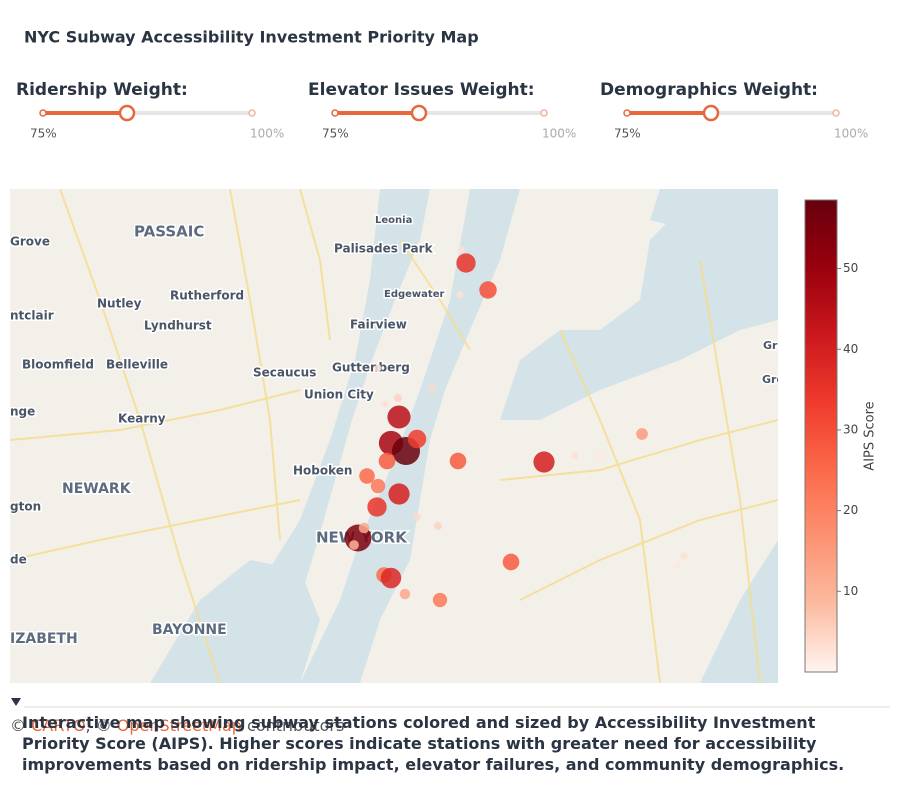 The height and width of the screenshot is (791, 904). What do you see at coordinates (207, 296) in the screenshot?
I see `place-label: Rutherford` at bounding box center [207, 296].